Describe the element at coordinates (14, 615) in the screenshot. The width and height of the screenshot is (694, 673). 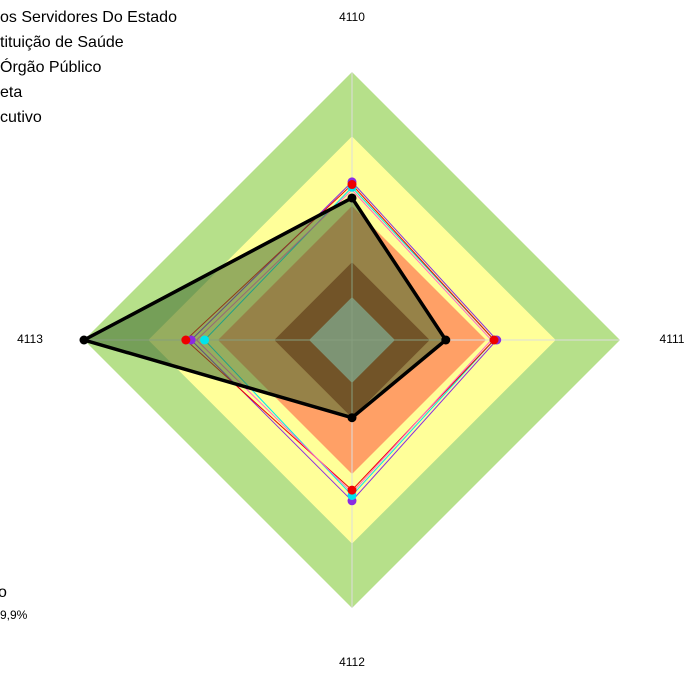
I see `annotation: 9,9%` at that location.